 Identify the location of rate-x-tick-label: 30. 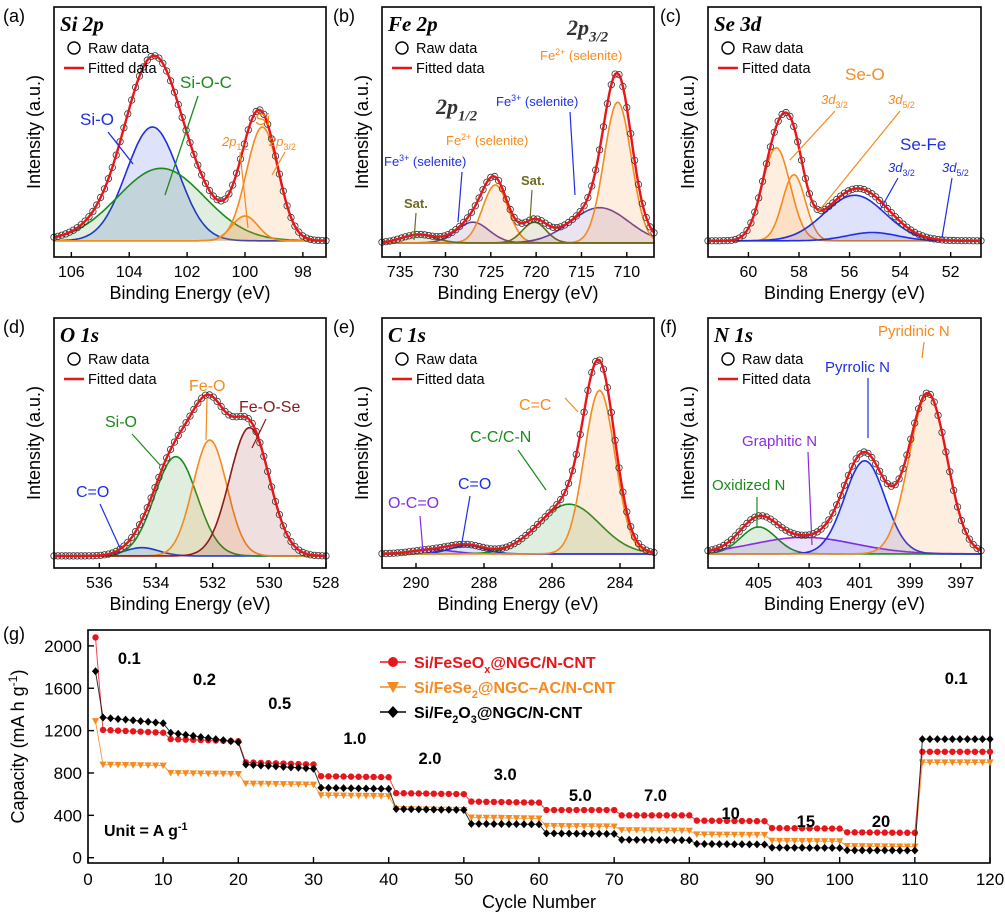
(313, 879).